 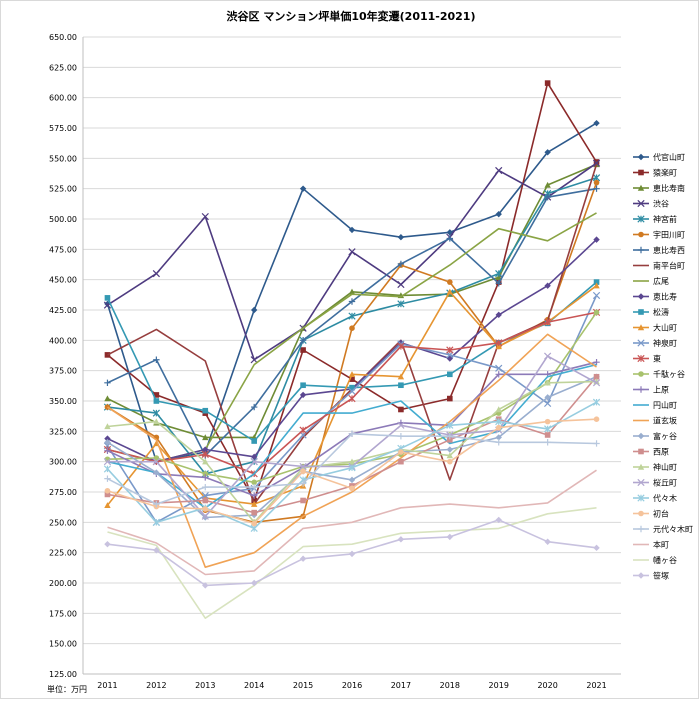 What do you see at coordinates (669, 235) in the screenshot?
I see `legend-label: 宇田川町` at bounding box center [669, 235].